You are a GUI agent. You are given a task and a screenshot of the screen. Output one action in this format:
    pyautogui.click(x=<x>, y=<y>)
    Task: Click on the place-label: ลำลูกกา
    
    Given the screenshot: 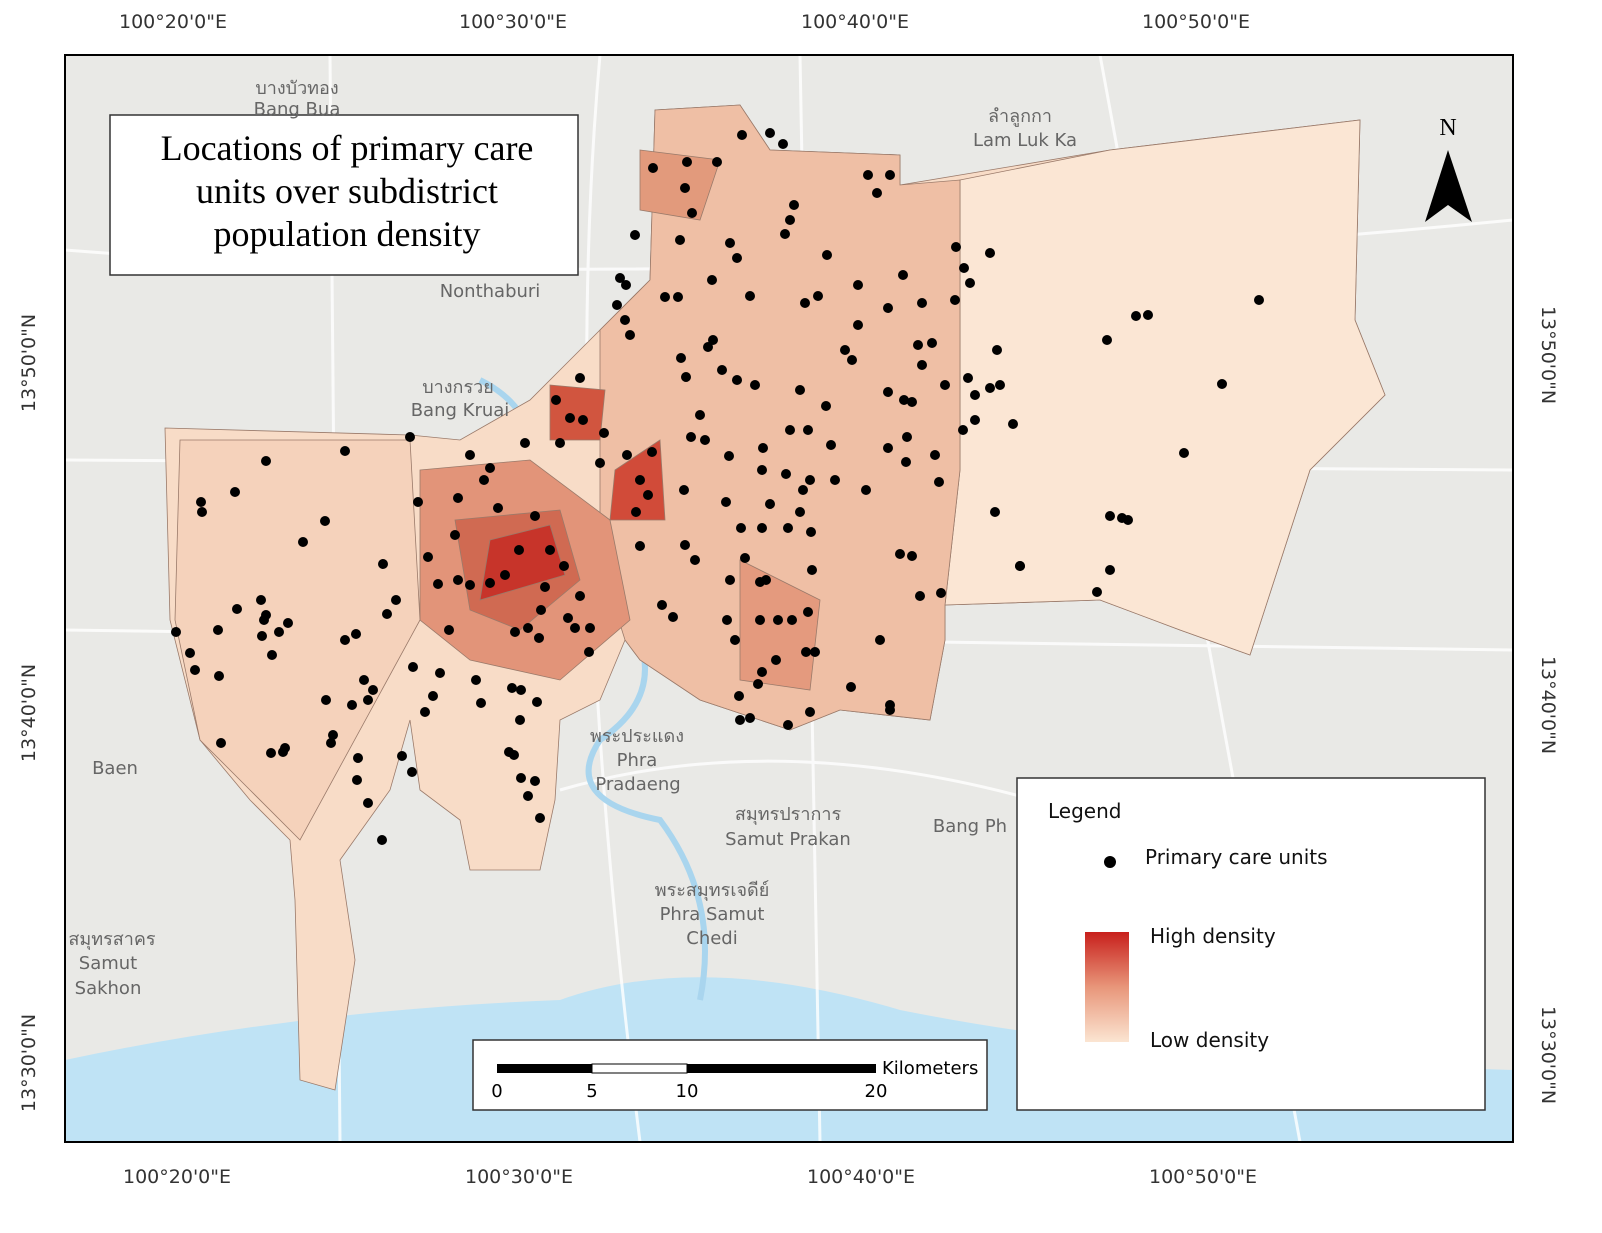 What is the action you would take?
    pyautogui.click(x=1020, y=116)
    